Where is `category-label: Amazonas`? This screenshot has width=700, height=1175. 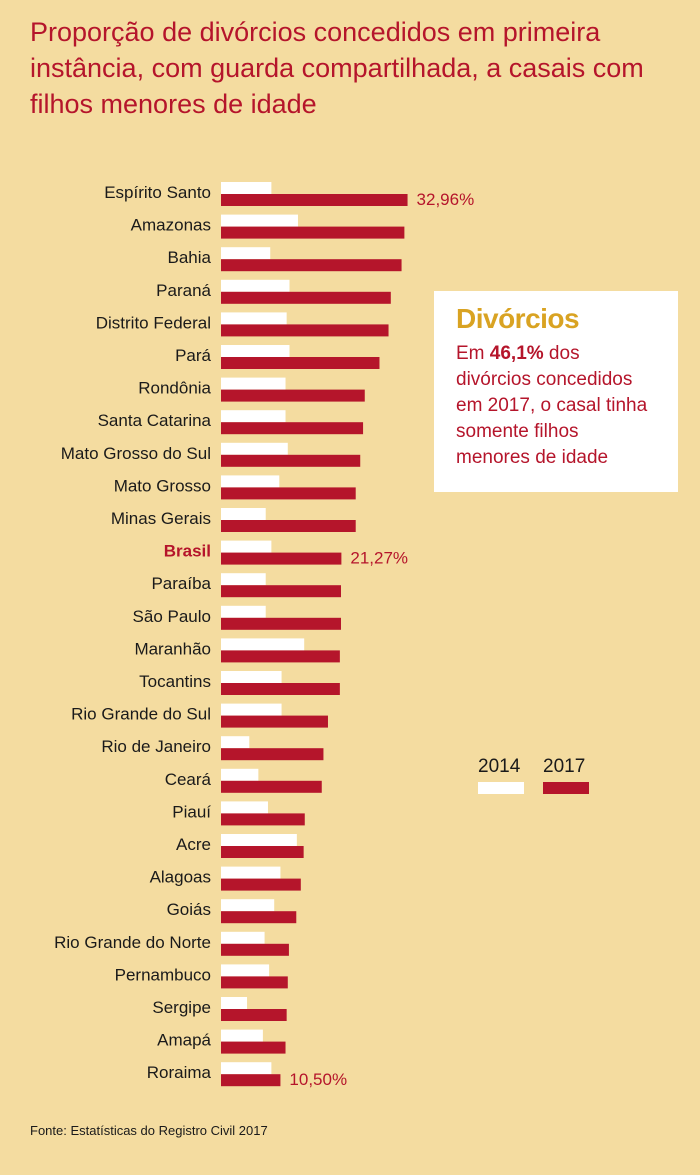
category-label: Amazonas is located at coordinates (171, 225).